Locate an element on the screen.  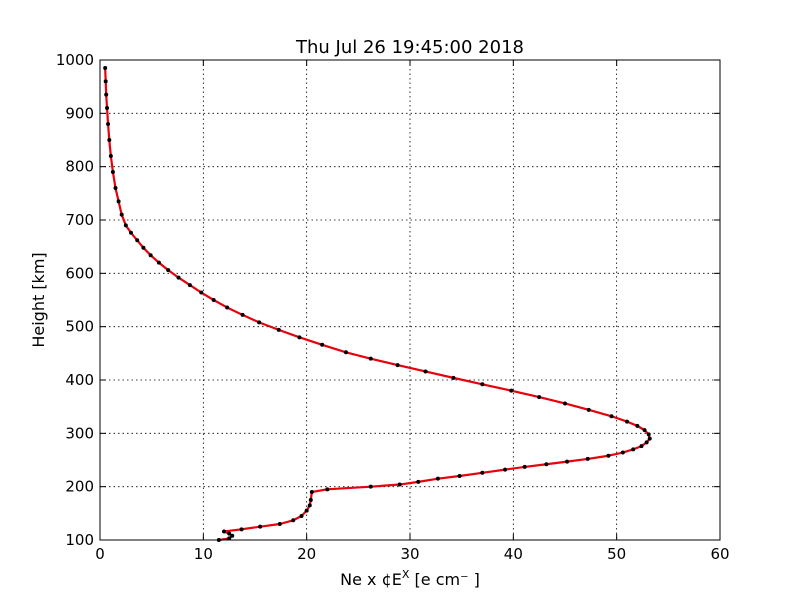
x-tick-label: 50 is located at coordinates (616, 554).